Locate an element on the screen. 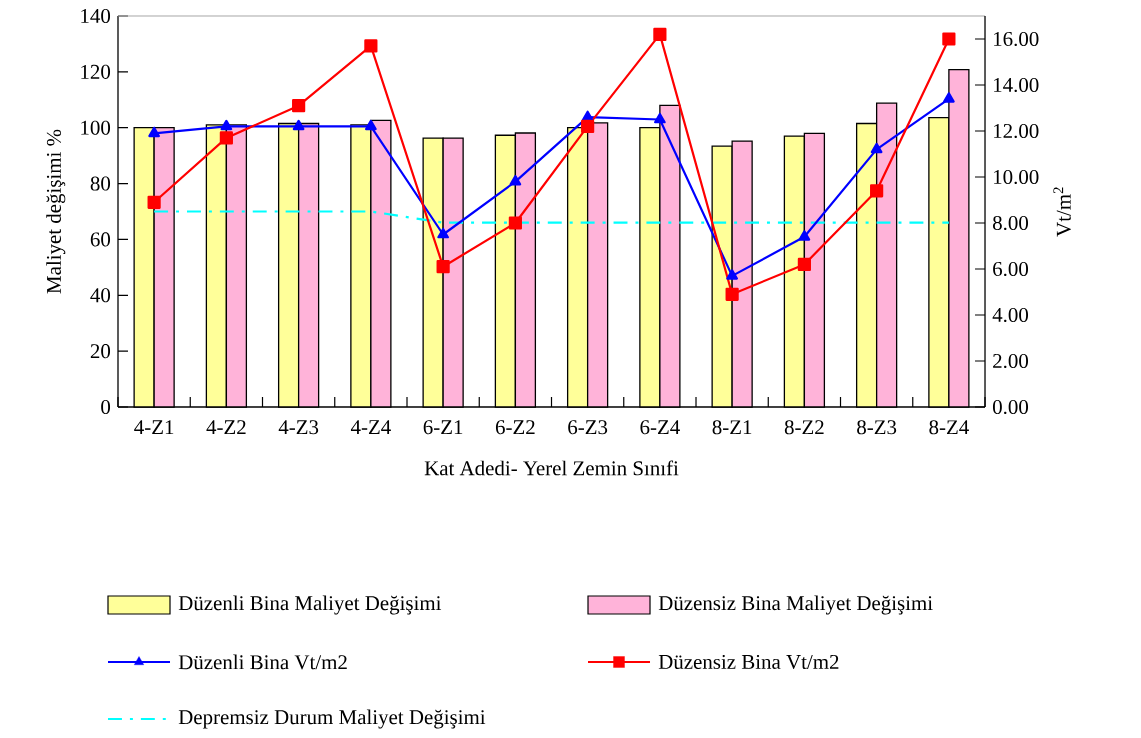 This screenshot has width=1141, height=738. y2-axis-title: Vt/m$^{2}$ is located at coordinates (1062, 212).